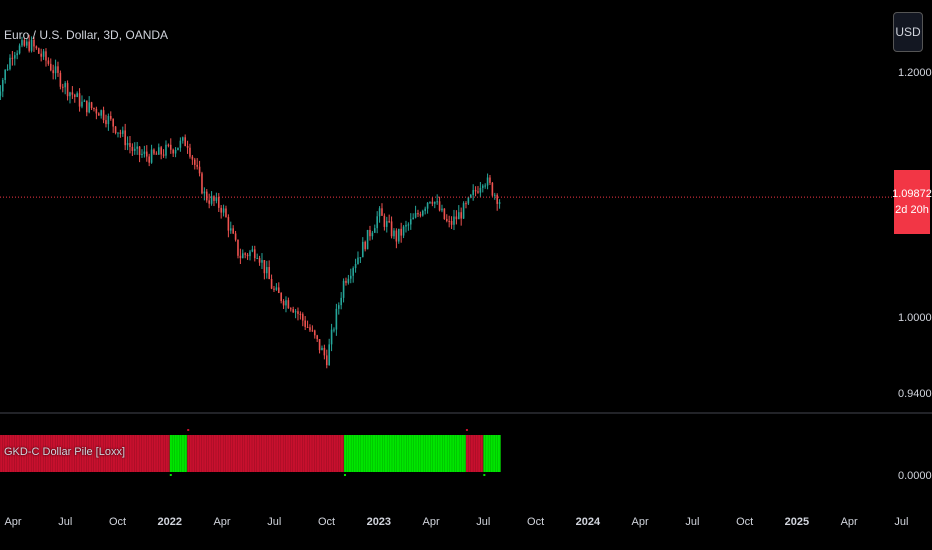  Describe the element at coordinates (915, 73) in the screenshot. I see `y-tick-label: 1.20000` at that location.